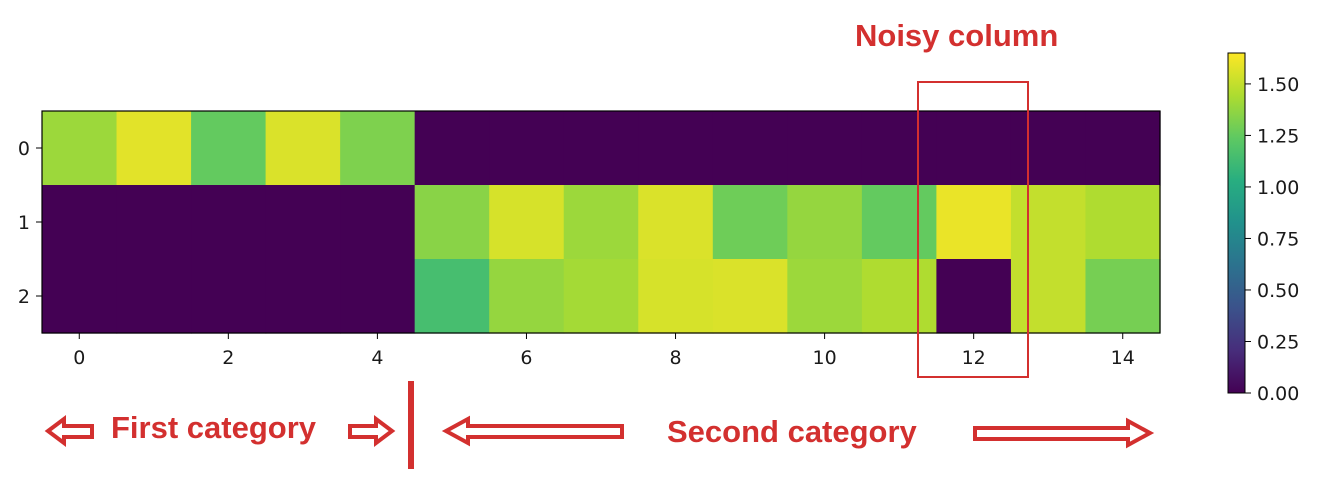 Image resolution: width=1322 pixels, height=492 pixels. I want to click on heatmap-cell-r2-c12, so click(974, 296).